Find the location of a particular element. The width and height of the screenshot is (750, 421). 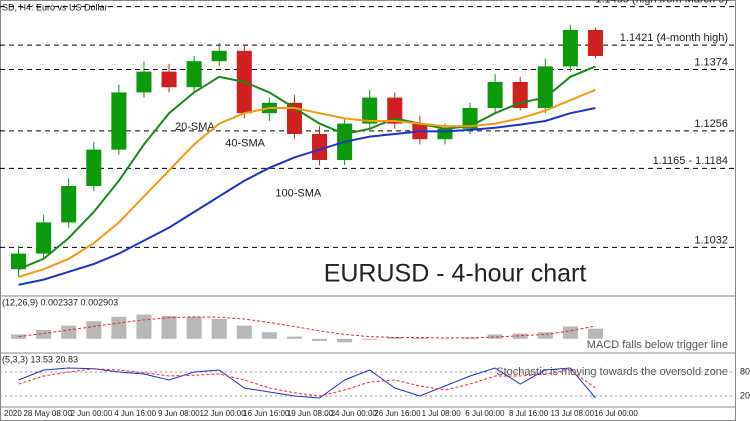

sma-label: 20-SMA is located at coordinates (195, 127).